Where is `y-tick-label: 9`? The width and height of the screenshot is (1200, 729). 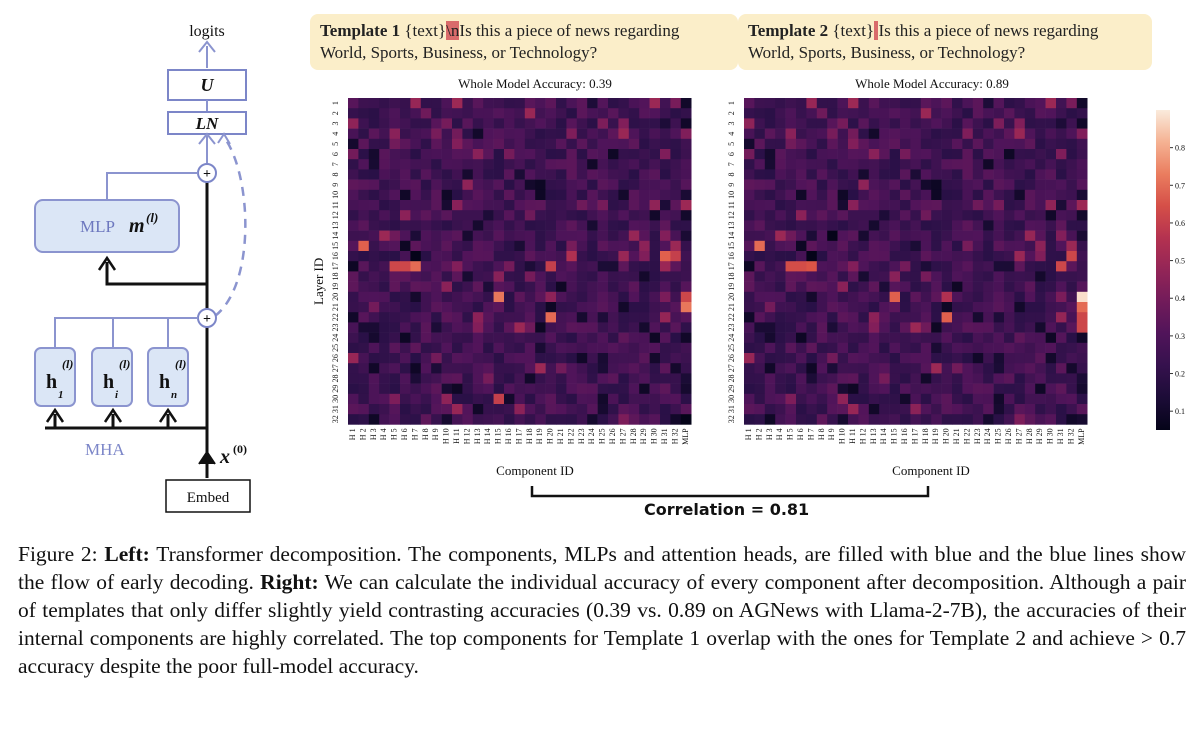 y-tick-label: 9 is located at coordinates (731, 185).